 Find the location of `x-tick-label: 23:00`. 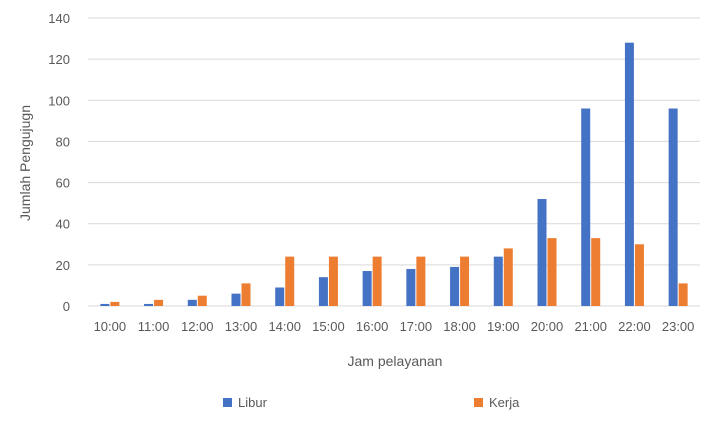

x-tick-label: 23:00 is located at coordinates (678, 326).